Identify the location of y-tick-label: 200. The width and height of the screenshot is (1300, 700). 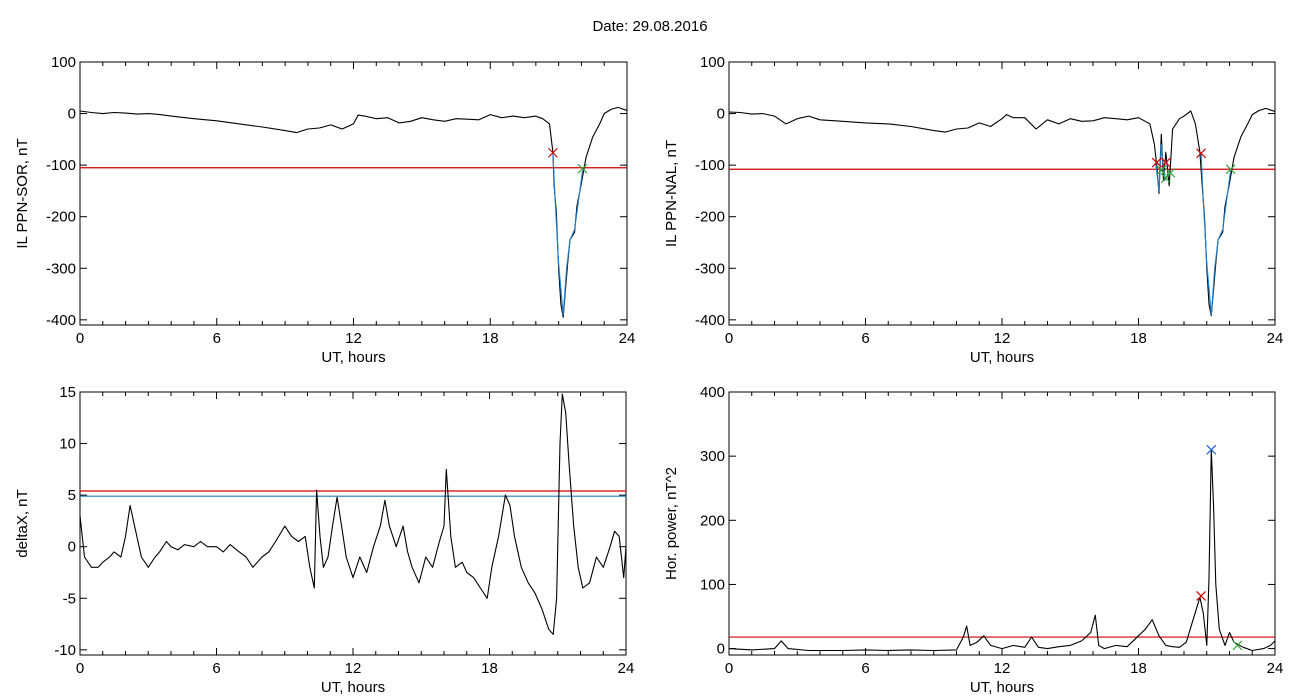
(712, 520).